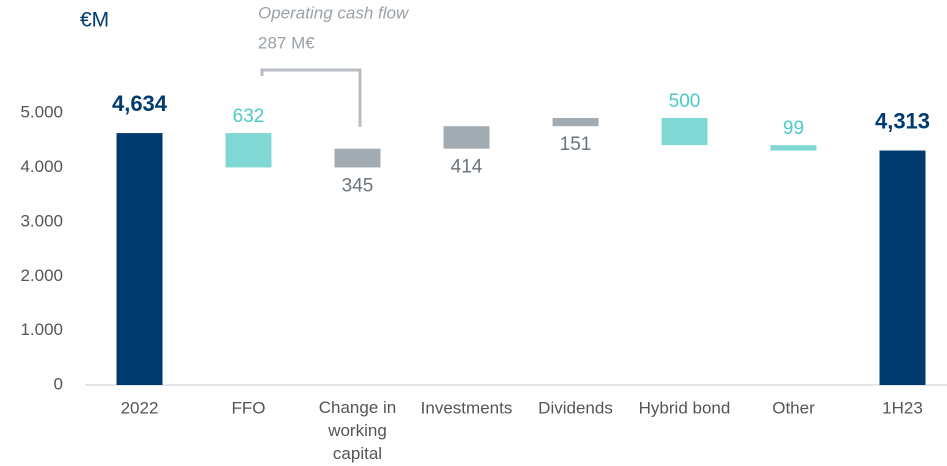 The width and height of the screenshot is (947, 466). What do you see at coordinates (334, 12) in the screenshot?
I see `annotation-title: Operating cash flow` at bounding box center [334, 12].